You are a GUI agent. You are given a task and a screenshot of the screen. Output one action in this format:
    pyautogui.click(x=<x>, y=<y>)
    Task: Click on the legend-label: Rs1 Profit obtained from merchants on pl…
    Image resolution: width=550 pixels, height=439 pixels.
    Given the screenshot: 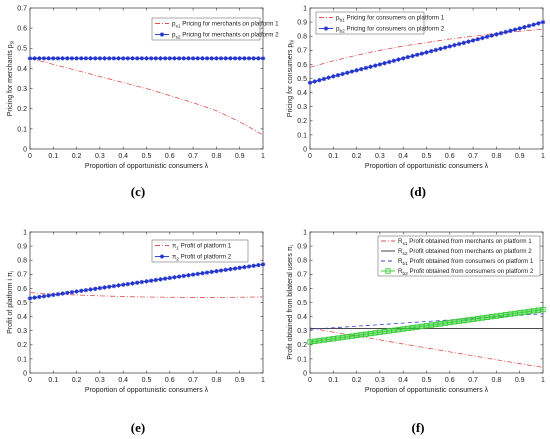 What is the action you would take?
    pyautogui.click(x=465, y=242)
    